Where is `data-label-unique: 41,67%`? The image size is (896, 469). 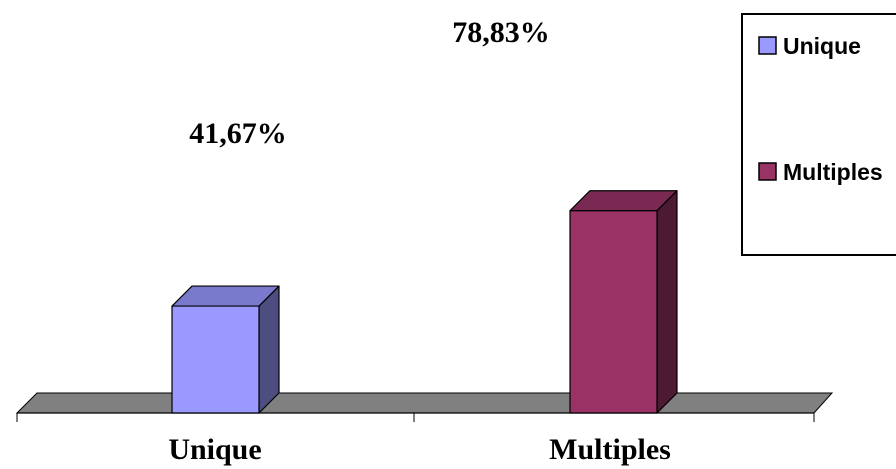 data-label-unique: 41,67% is located at coordinates (238, 133).